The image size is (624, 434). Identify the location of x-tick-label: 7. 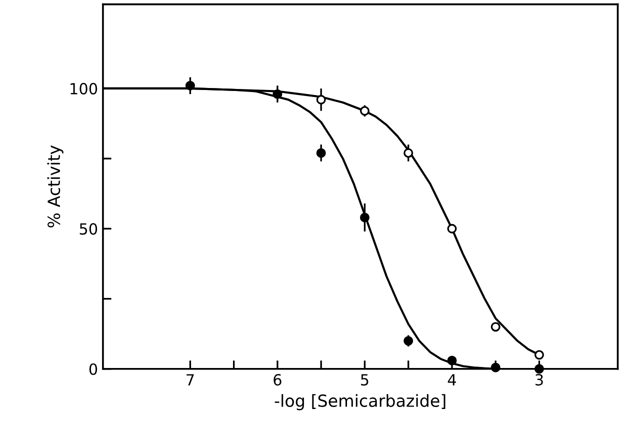
(190, 380).